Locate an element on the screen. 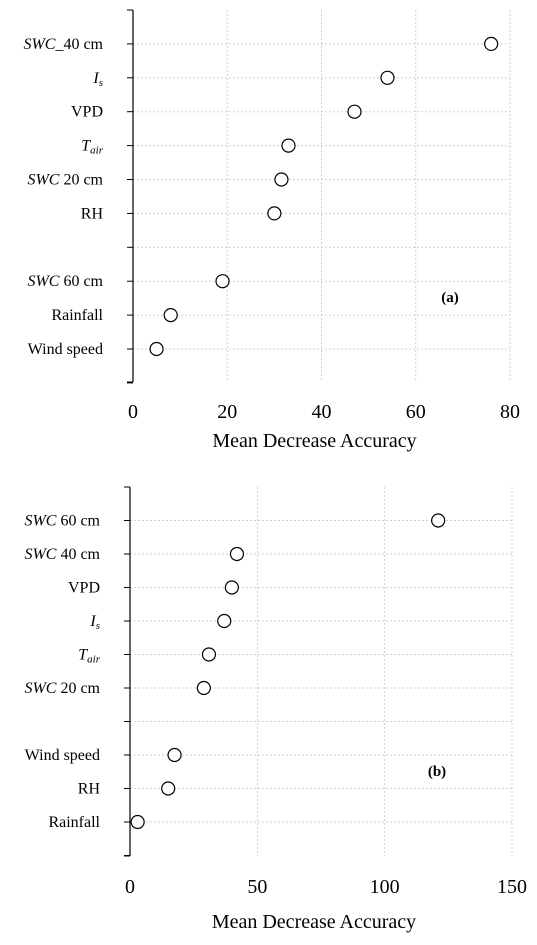 This screenshot has width=537, height=945. x-tick-label: 150 is located at coordinates (512, 887).